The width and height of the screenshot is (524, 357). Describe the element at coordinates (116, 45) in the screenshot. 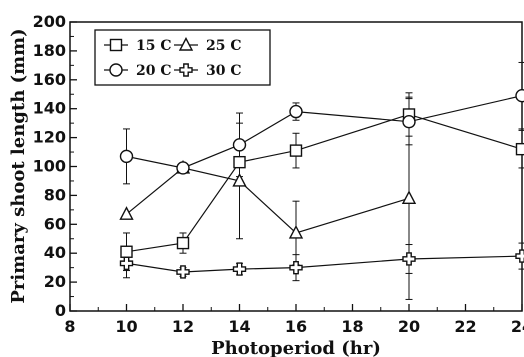

I see `legend-marker-square` at that location.